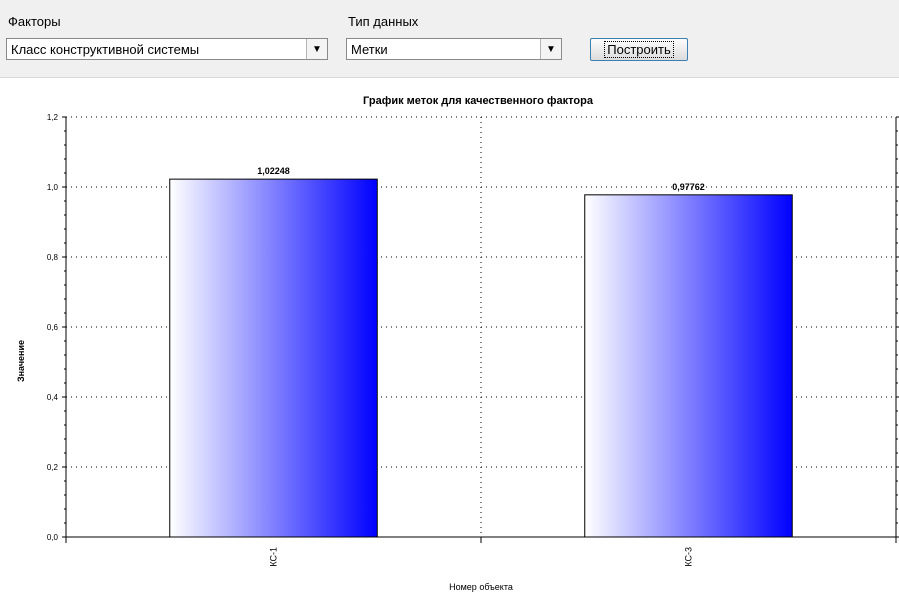  Describe the element at coordinates (53, 467) in the screenshot. I see `y-tick-label: 0,2` at that location.